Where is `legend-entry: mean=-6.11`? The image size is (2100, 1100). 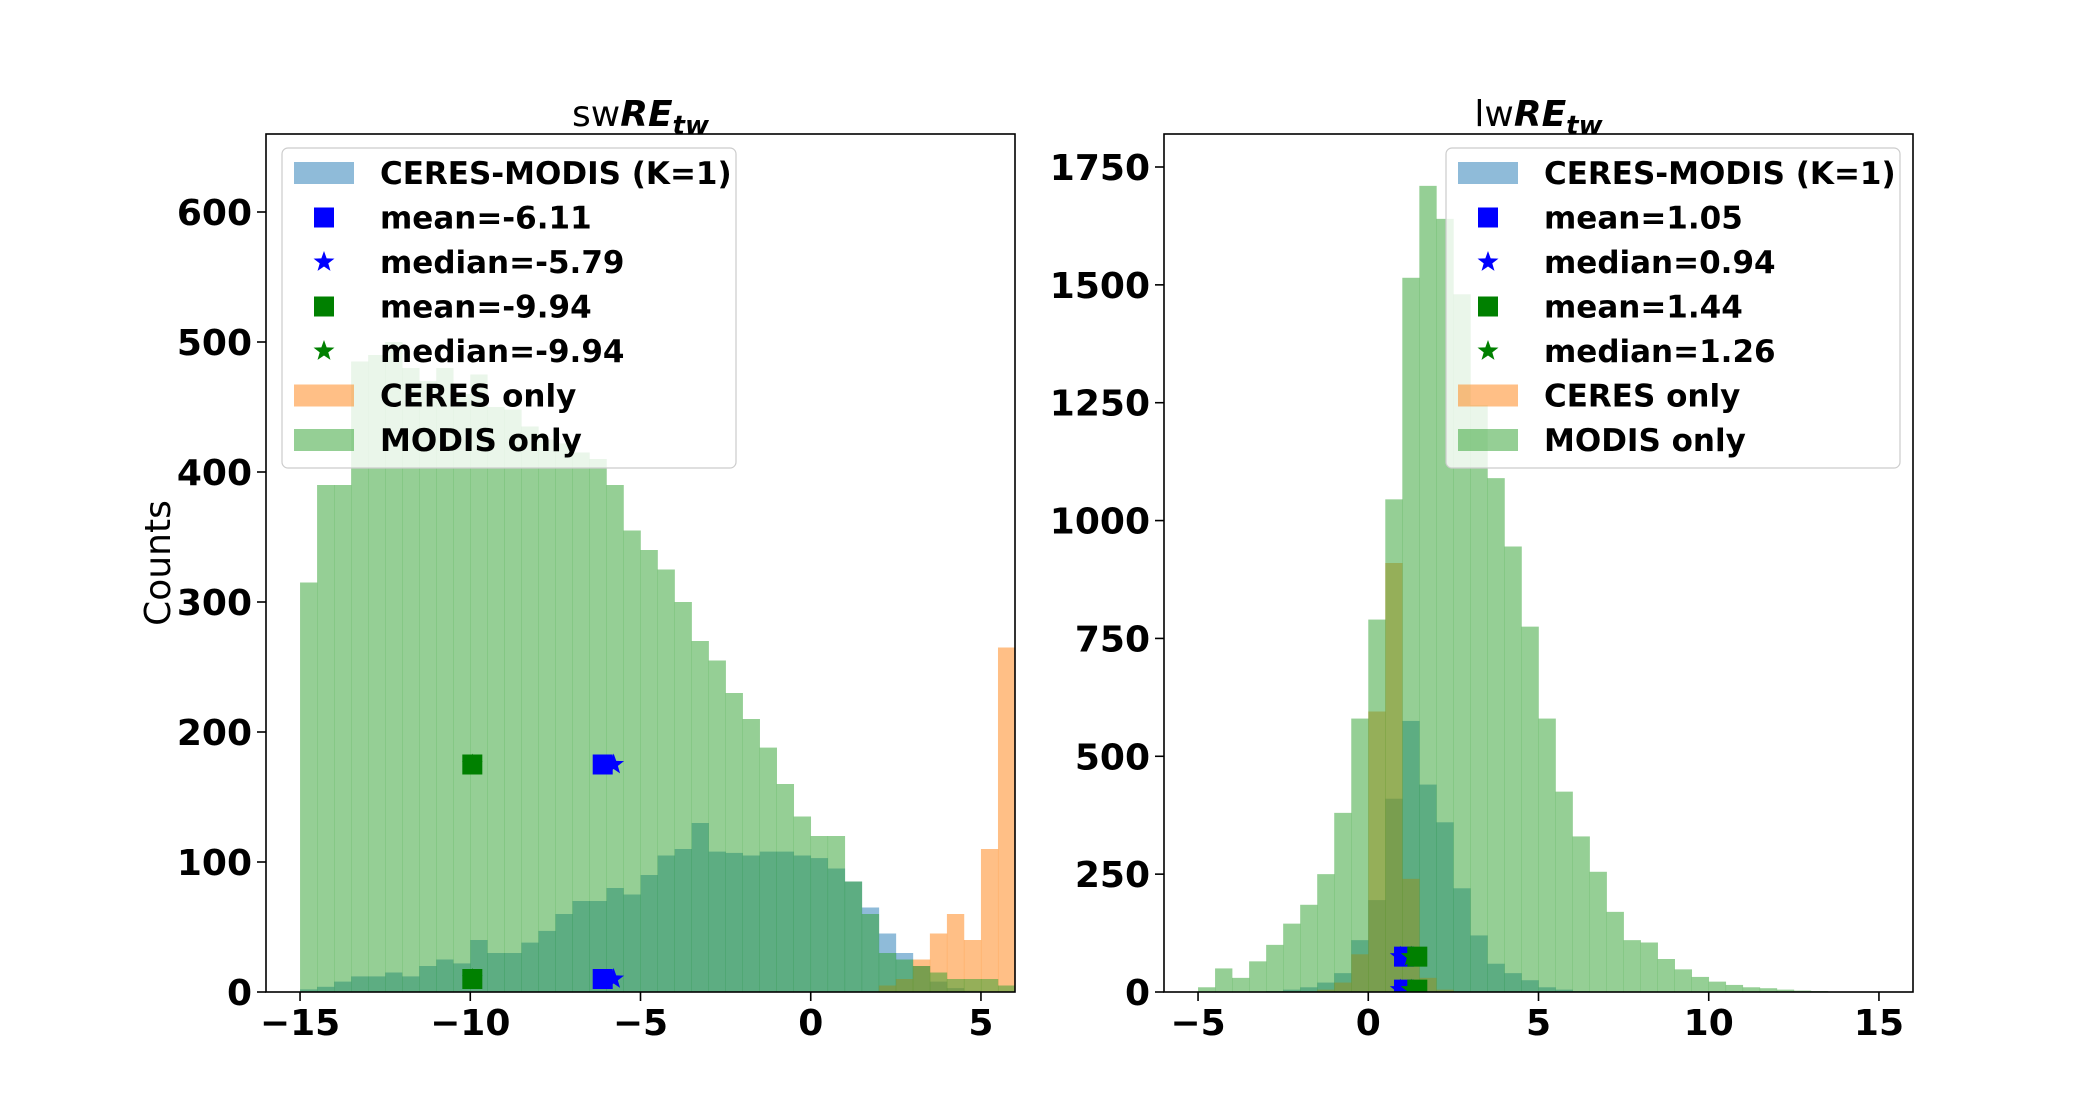 legend-entry: mean=-6.11 is located at coordinates (453, 219).